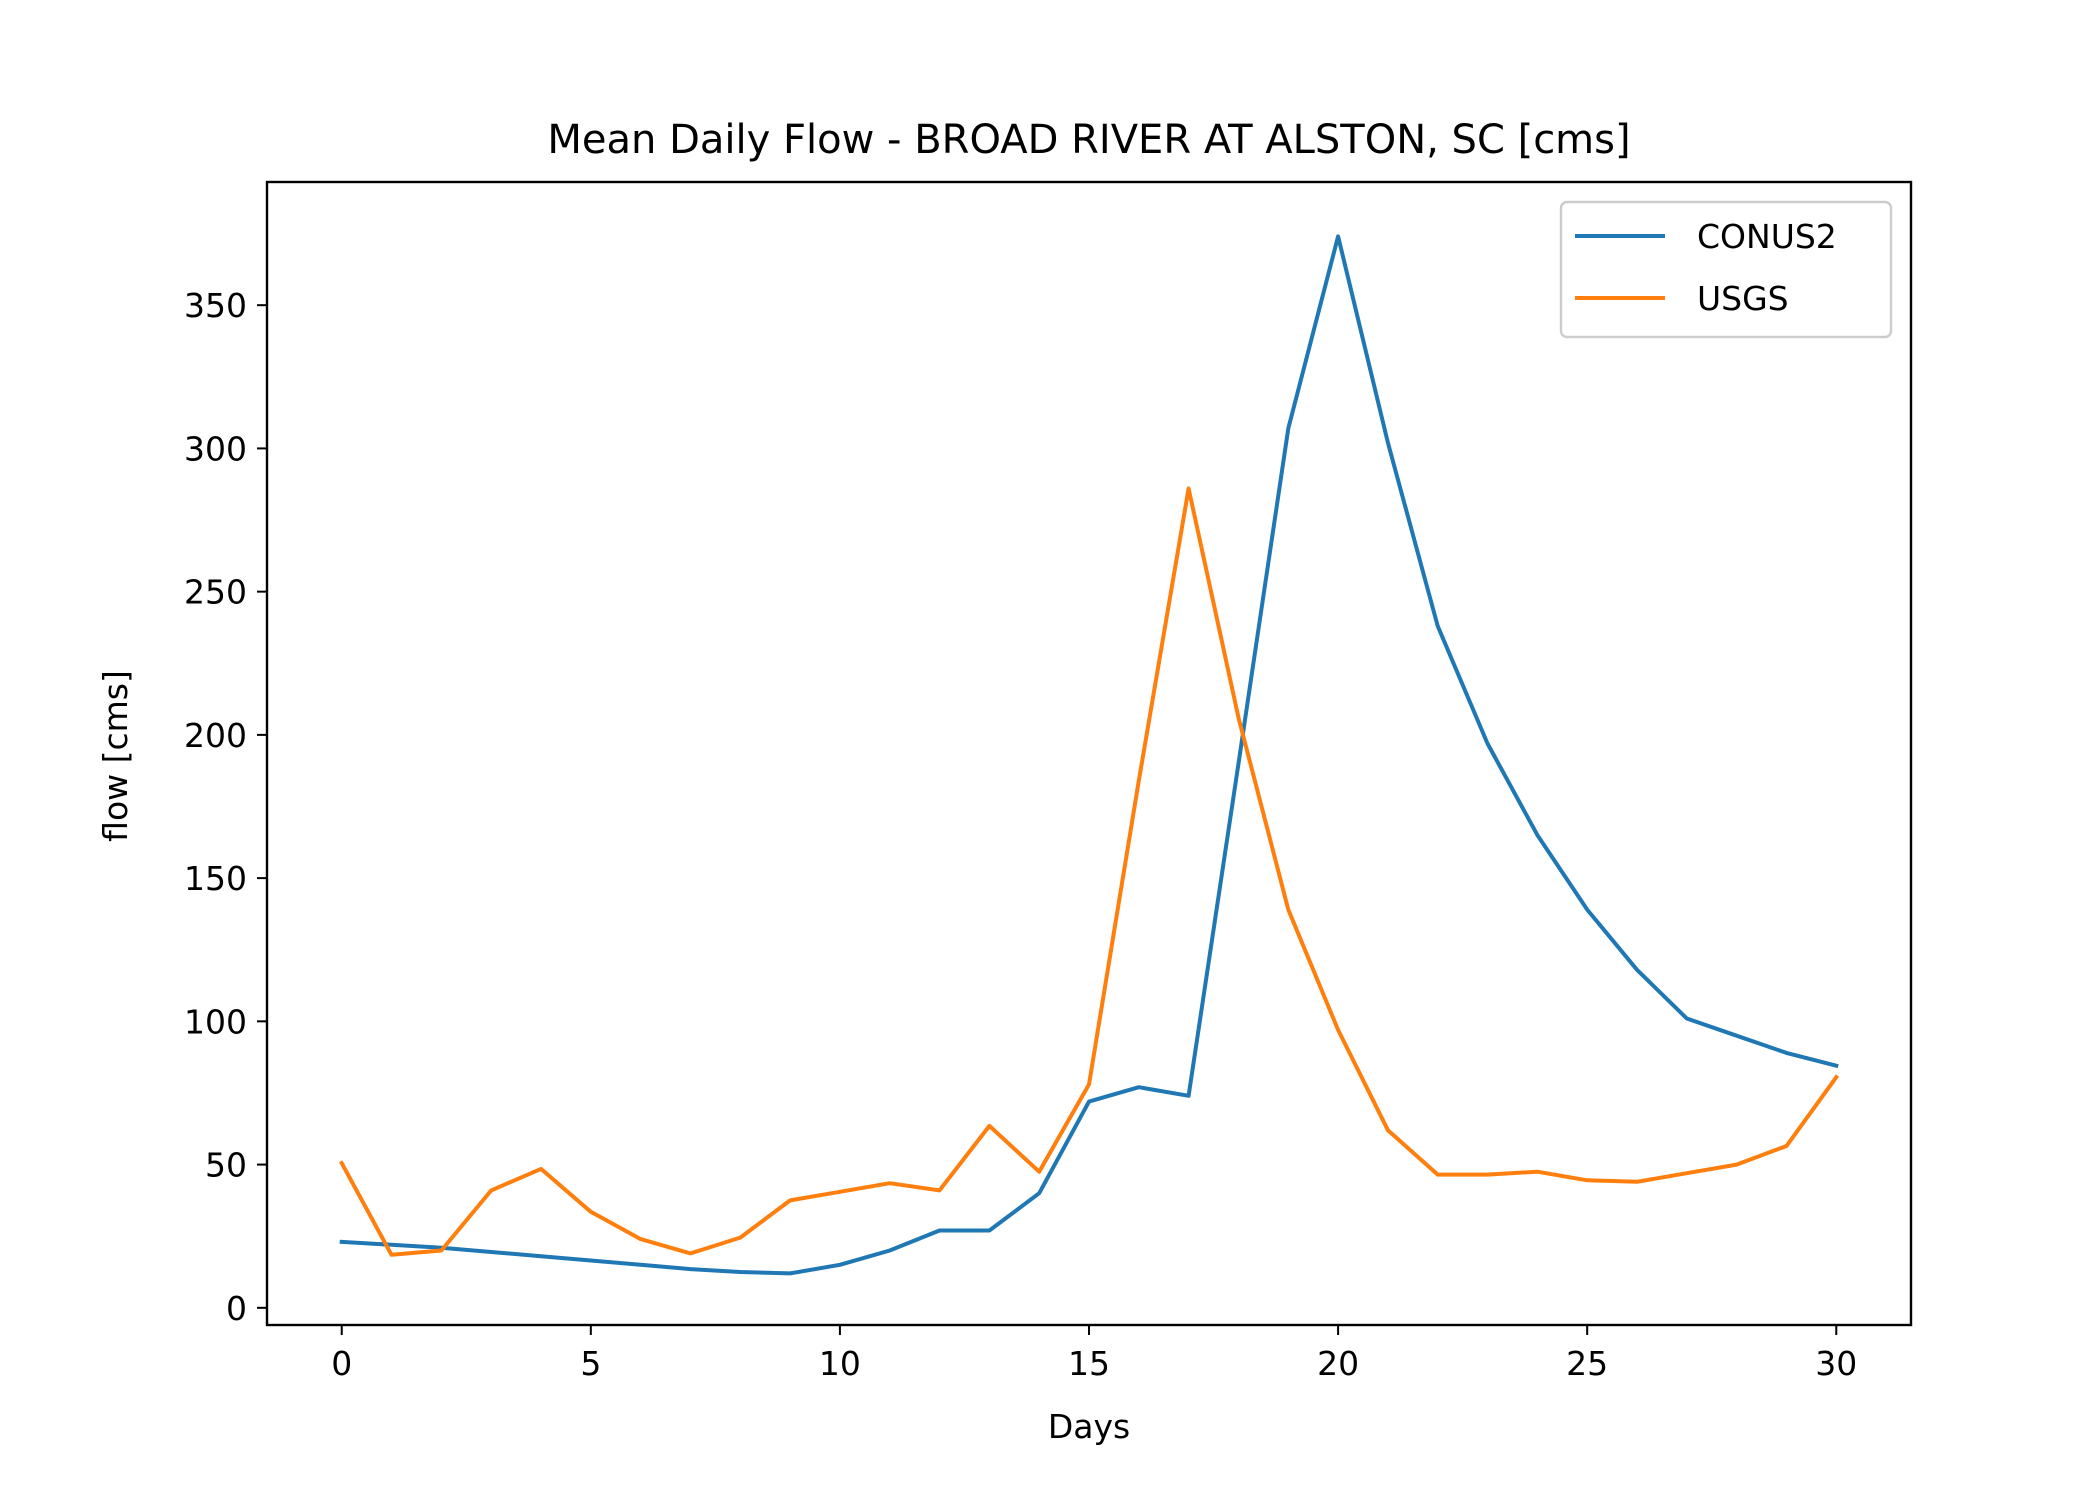  I want to click on y-axis-label: flow [cms], so click(115, 756).